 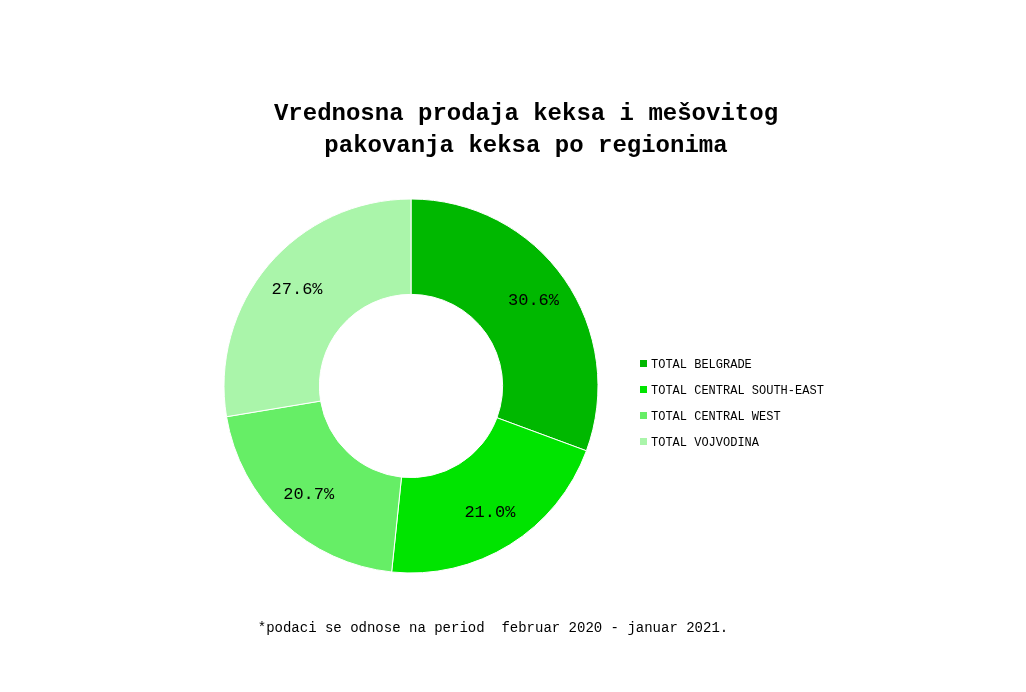 I want to click on legend-label: TOTAL VOJVODINA, so click(x=705, y=443).